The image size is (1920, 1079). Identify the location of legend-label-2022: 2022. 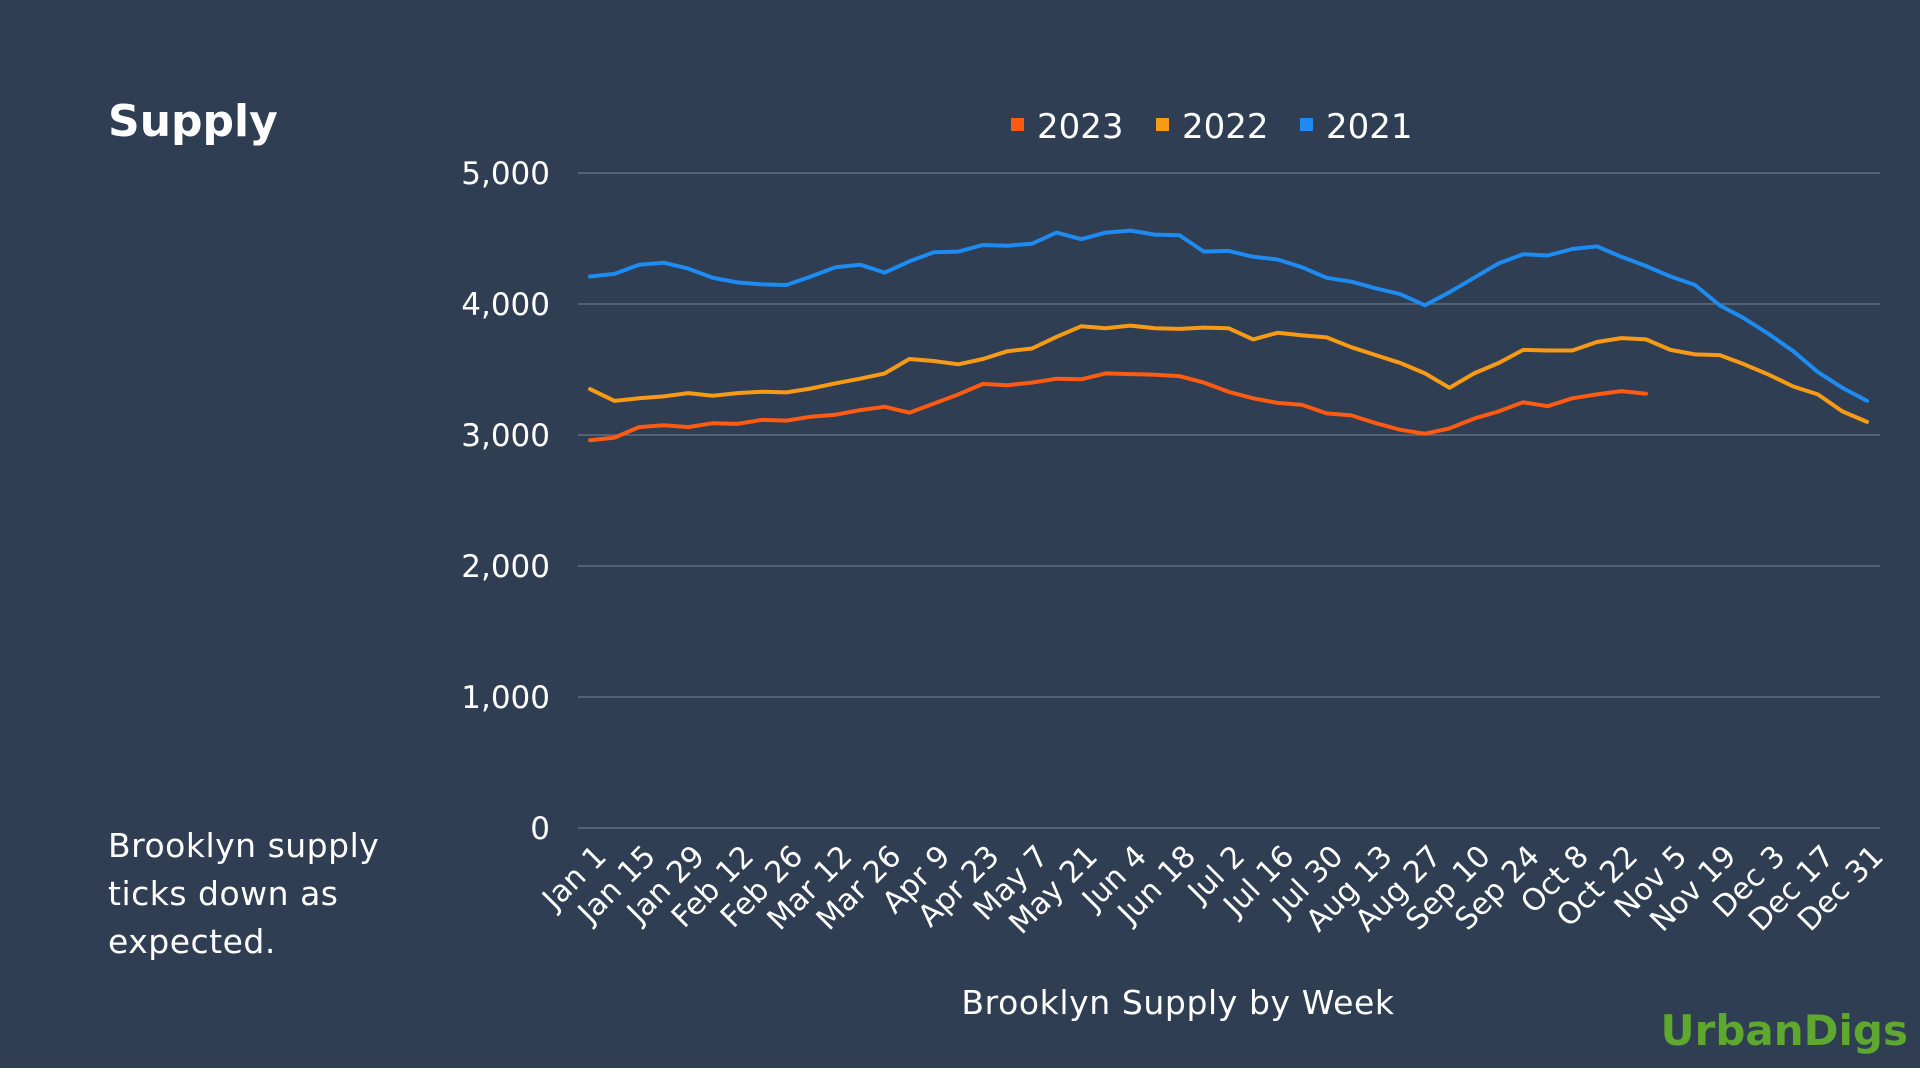
(1225, 127).